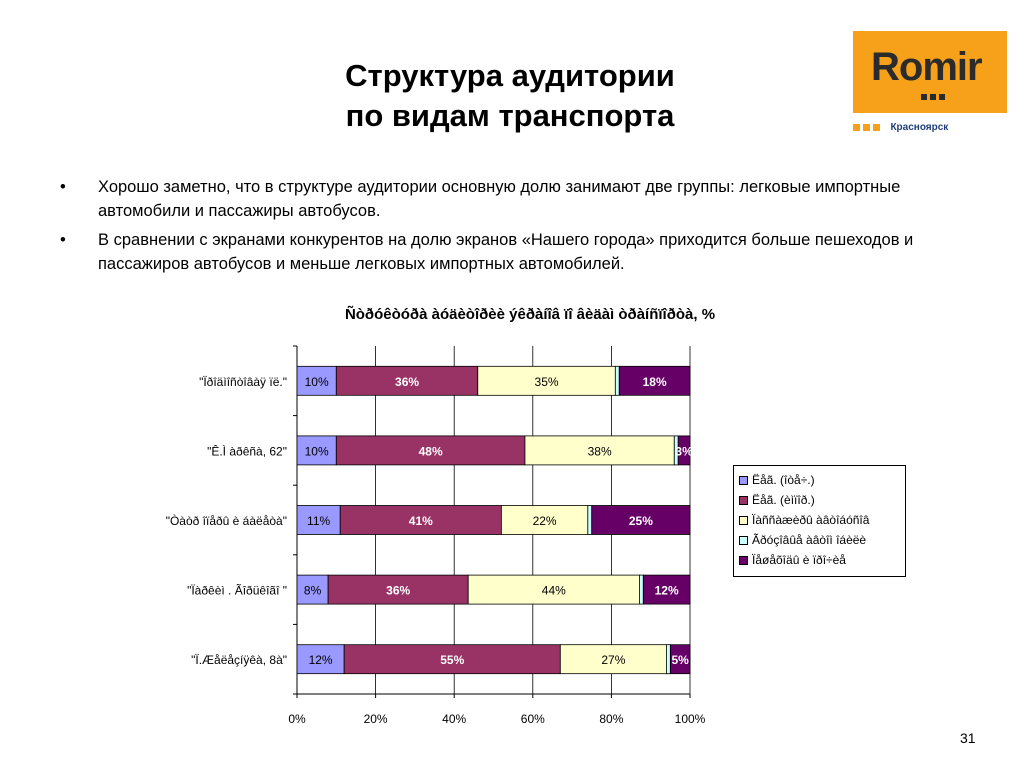 The width and height of the screenshot is (1024, 768). Describe the element at coordinates (533, 719) in the screenshot. I see `x-tick-label: 60%` at that location.